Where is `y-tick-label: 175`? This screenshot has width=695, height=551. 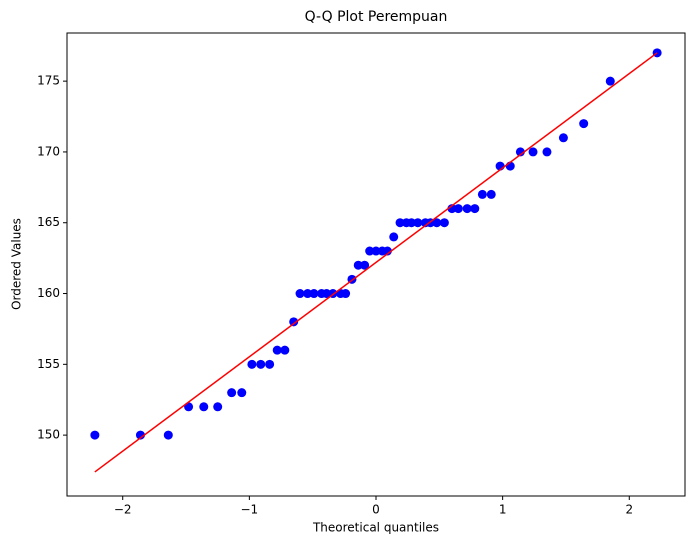
y-tick-label: 175 is located at coordinates (48, 81).